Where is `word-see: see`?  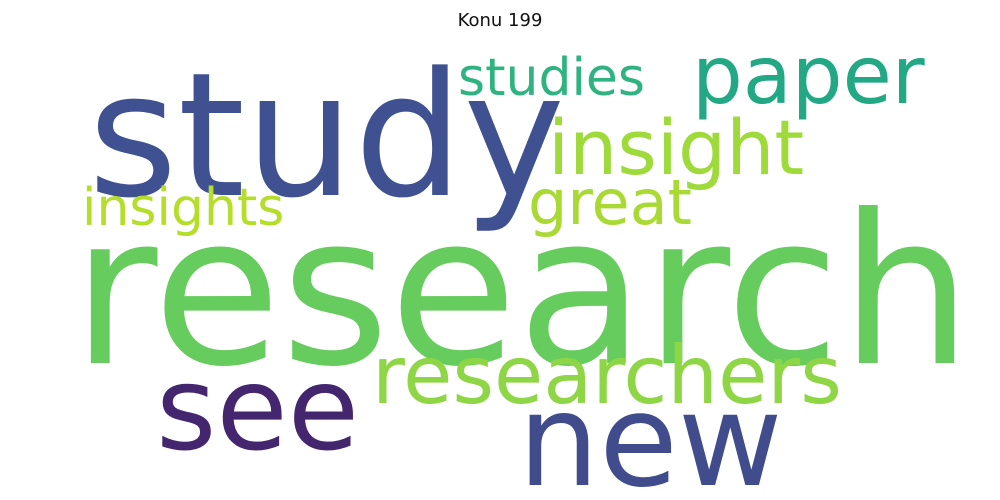 word-see: see is located at coordinates (258, 409).